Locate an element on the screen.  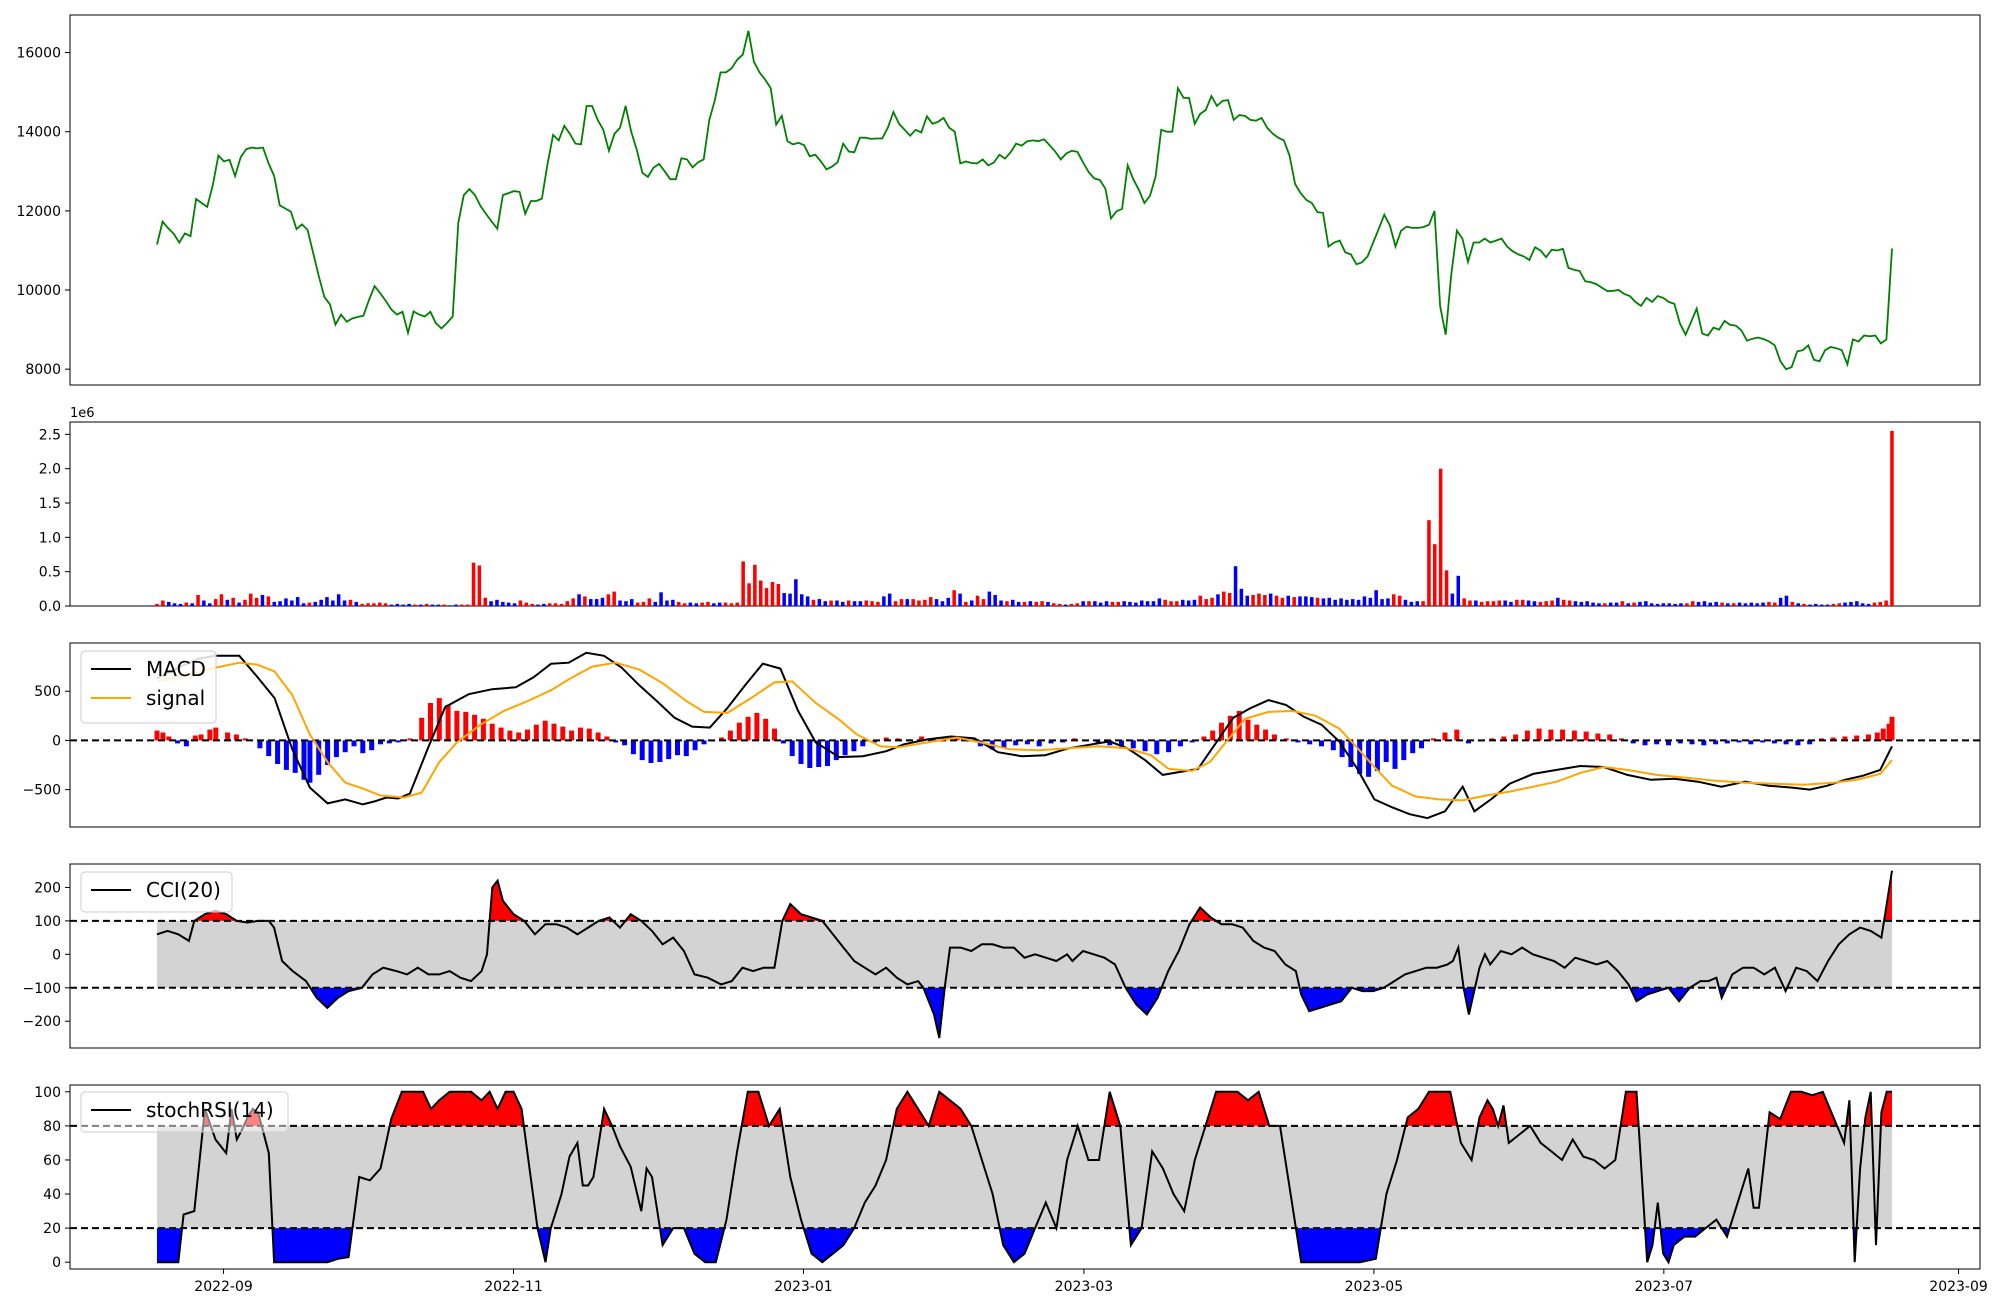
y-tick-label: 2.0 is located at coordinates (50, 470).